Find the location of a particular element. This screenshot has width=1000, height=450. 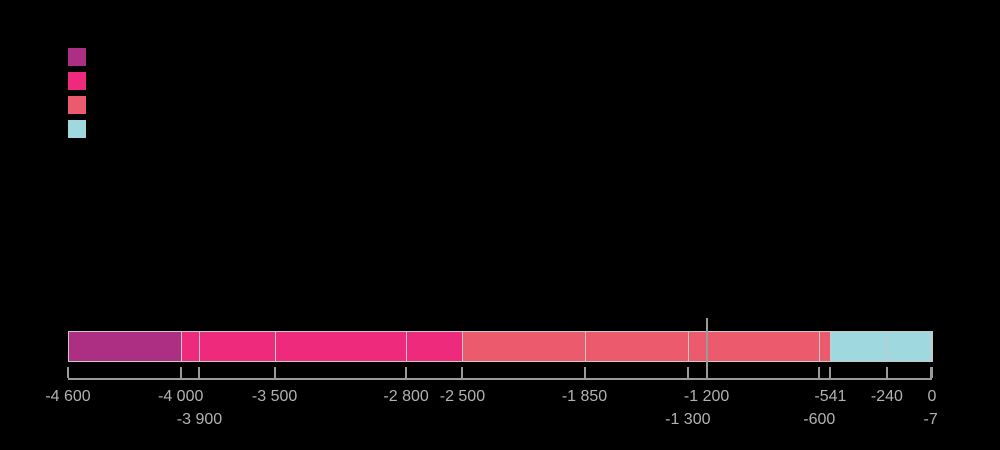

x-axis-tick-label: -3 500 is located at coordinates (274, 396).